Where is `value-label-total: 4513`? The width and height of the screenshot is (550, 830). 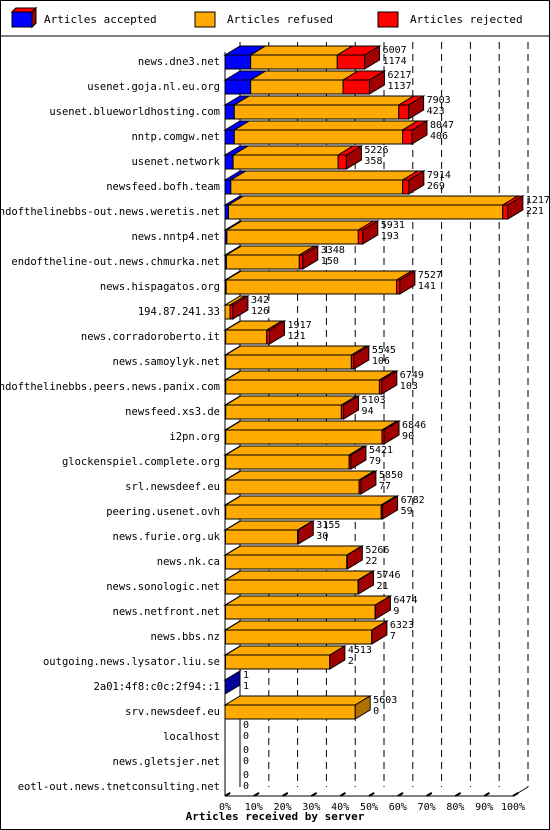 value-label-total: 4513 is located at coordinates (360, 650).